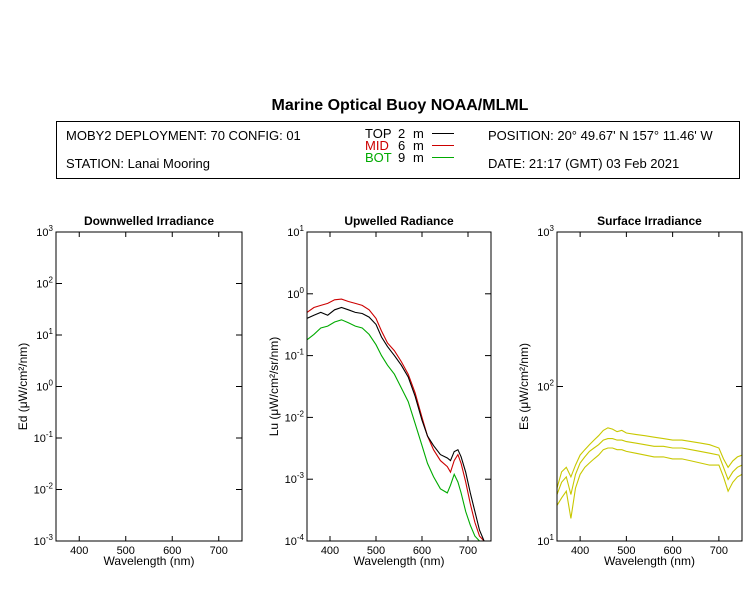 This screenshot has height=600, width=750. I want to click on legend-name-top: TOP, so click(378, 133).